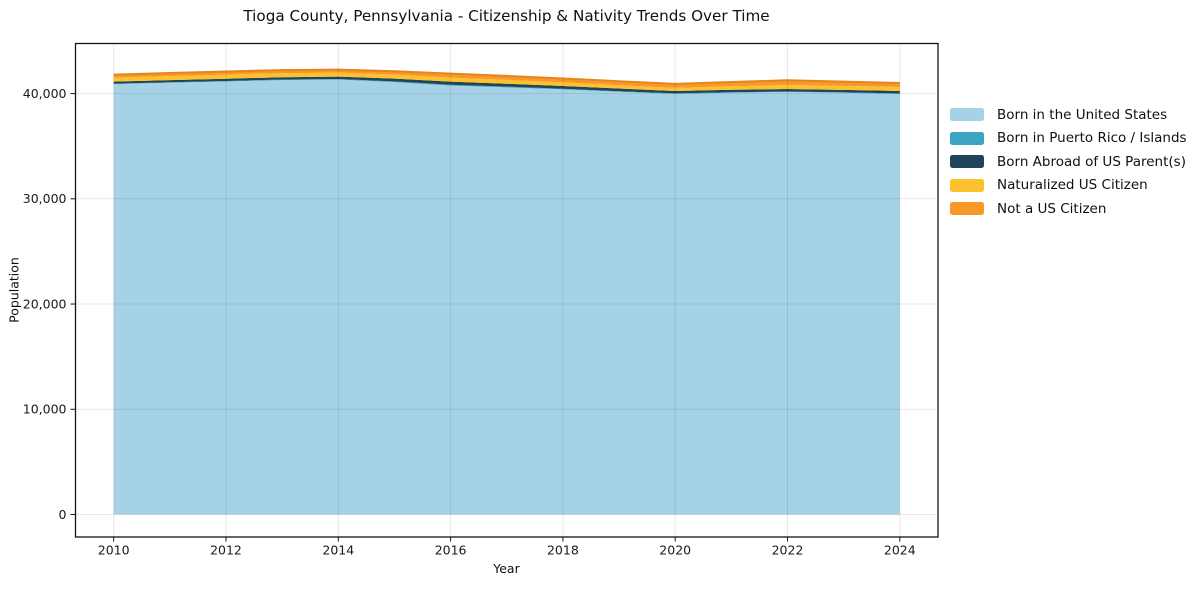 This screenshot has height=590, width=1189. I want to click on x-tick-label: 2024, so click(900, 550).